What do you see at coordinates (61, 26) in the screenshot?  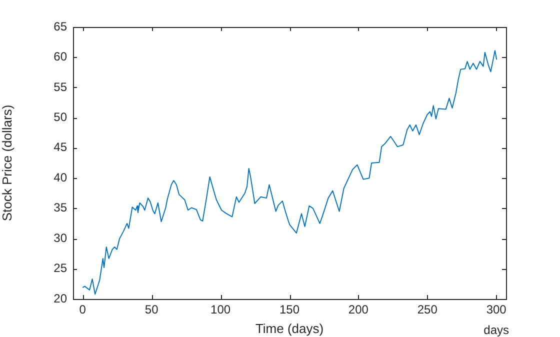 I see `y-tick-label: 65` at bounding box center [61, 26].